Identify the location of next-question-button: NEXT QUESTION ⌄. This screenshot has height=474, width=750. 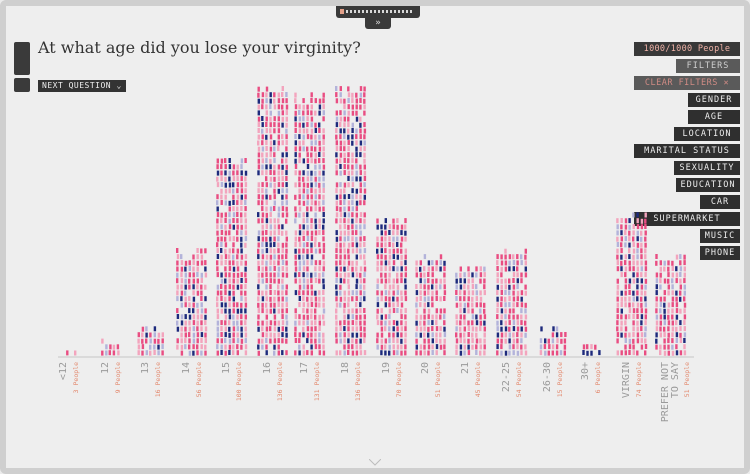
(82, 86).